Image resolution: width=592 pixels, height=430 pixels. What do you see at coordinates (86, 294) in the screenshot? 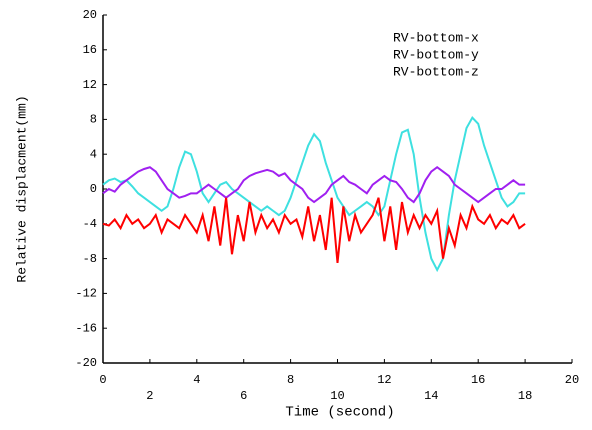
I see `y-tick-label: -12` at bounding box center [86, 294].